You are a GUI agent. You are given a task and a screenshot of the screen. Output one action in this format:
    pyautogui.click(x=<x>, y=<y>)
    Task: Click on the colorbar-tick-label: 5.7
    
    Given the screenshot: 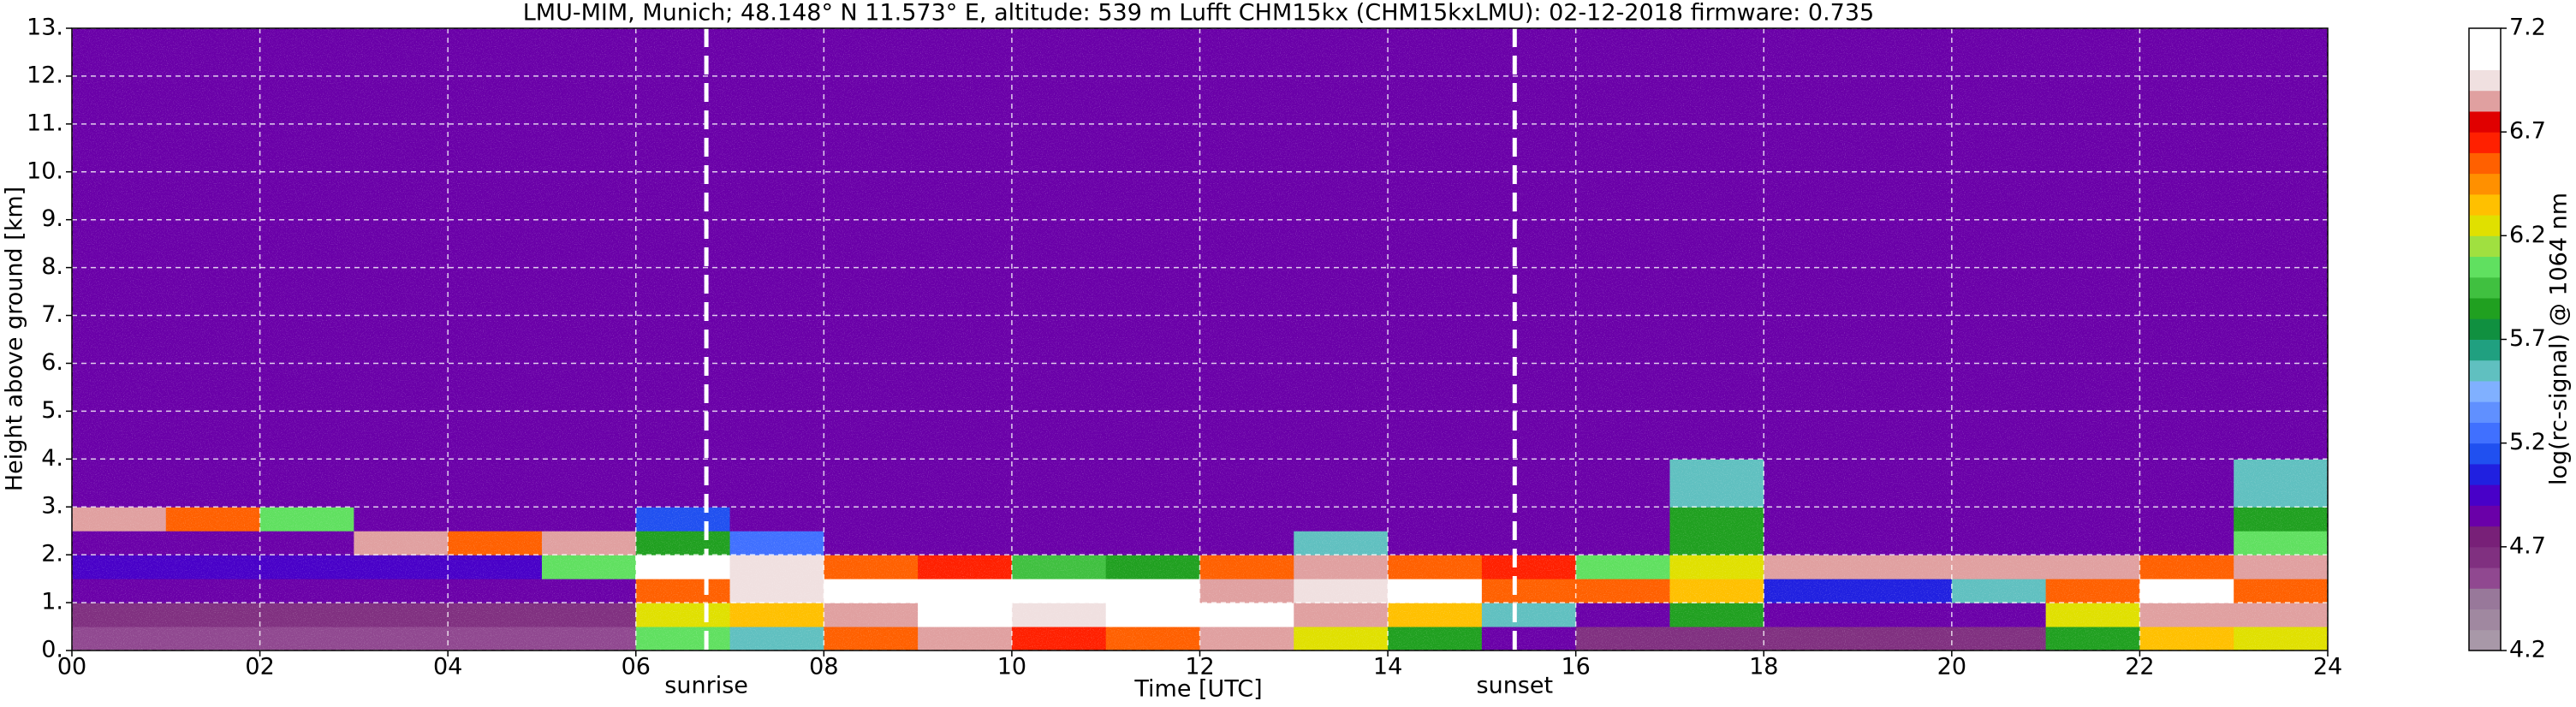 What is the action you would take?
    pyautogui.click(x=2527, y=338)
    